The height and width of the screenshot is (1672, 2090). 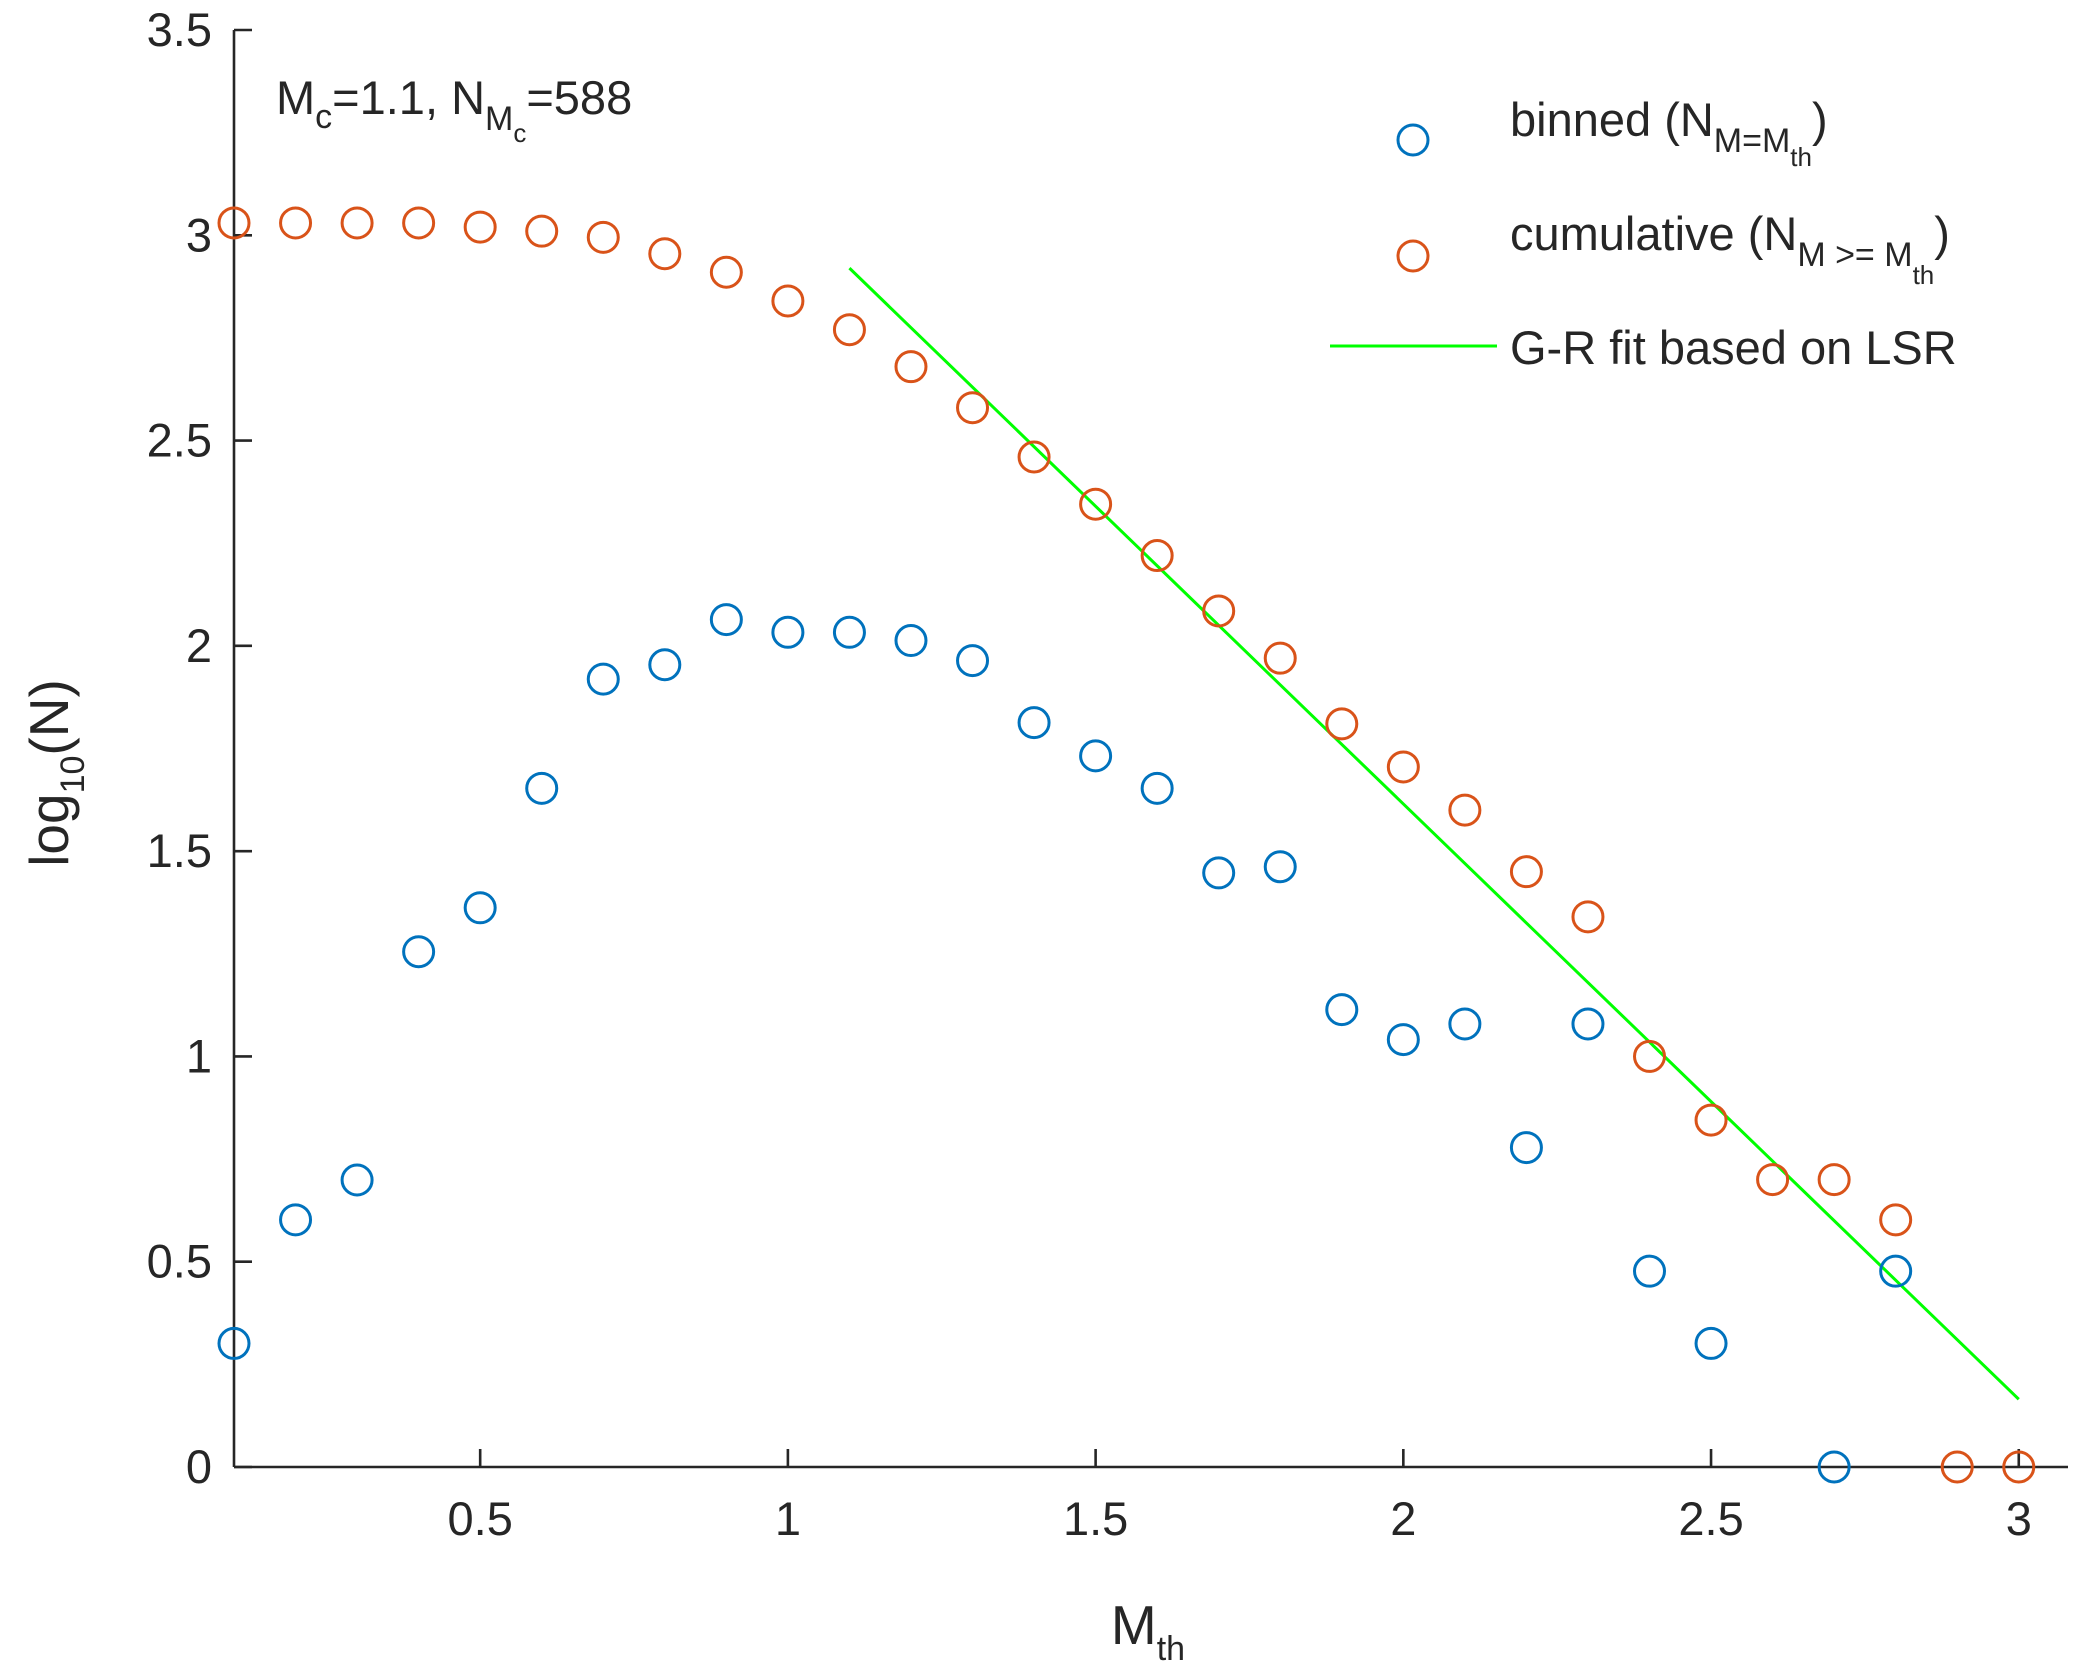 What do you see at coordinates (179, 29) in the screenshot?
I see `y-tick-label: 3.5` at bounding box center [179, 29].